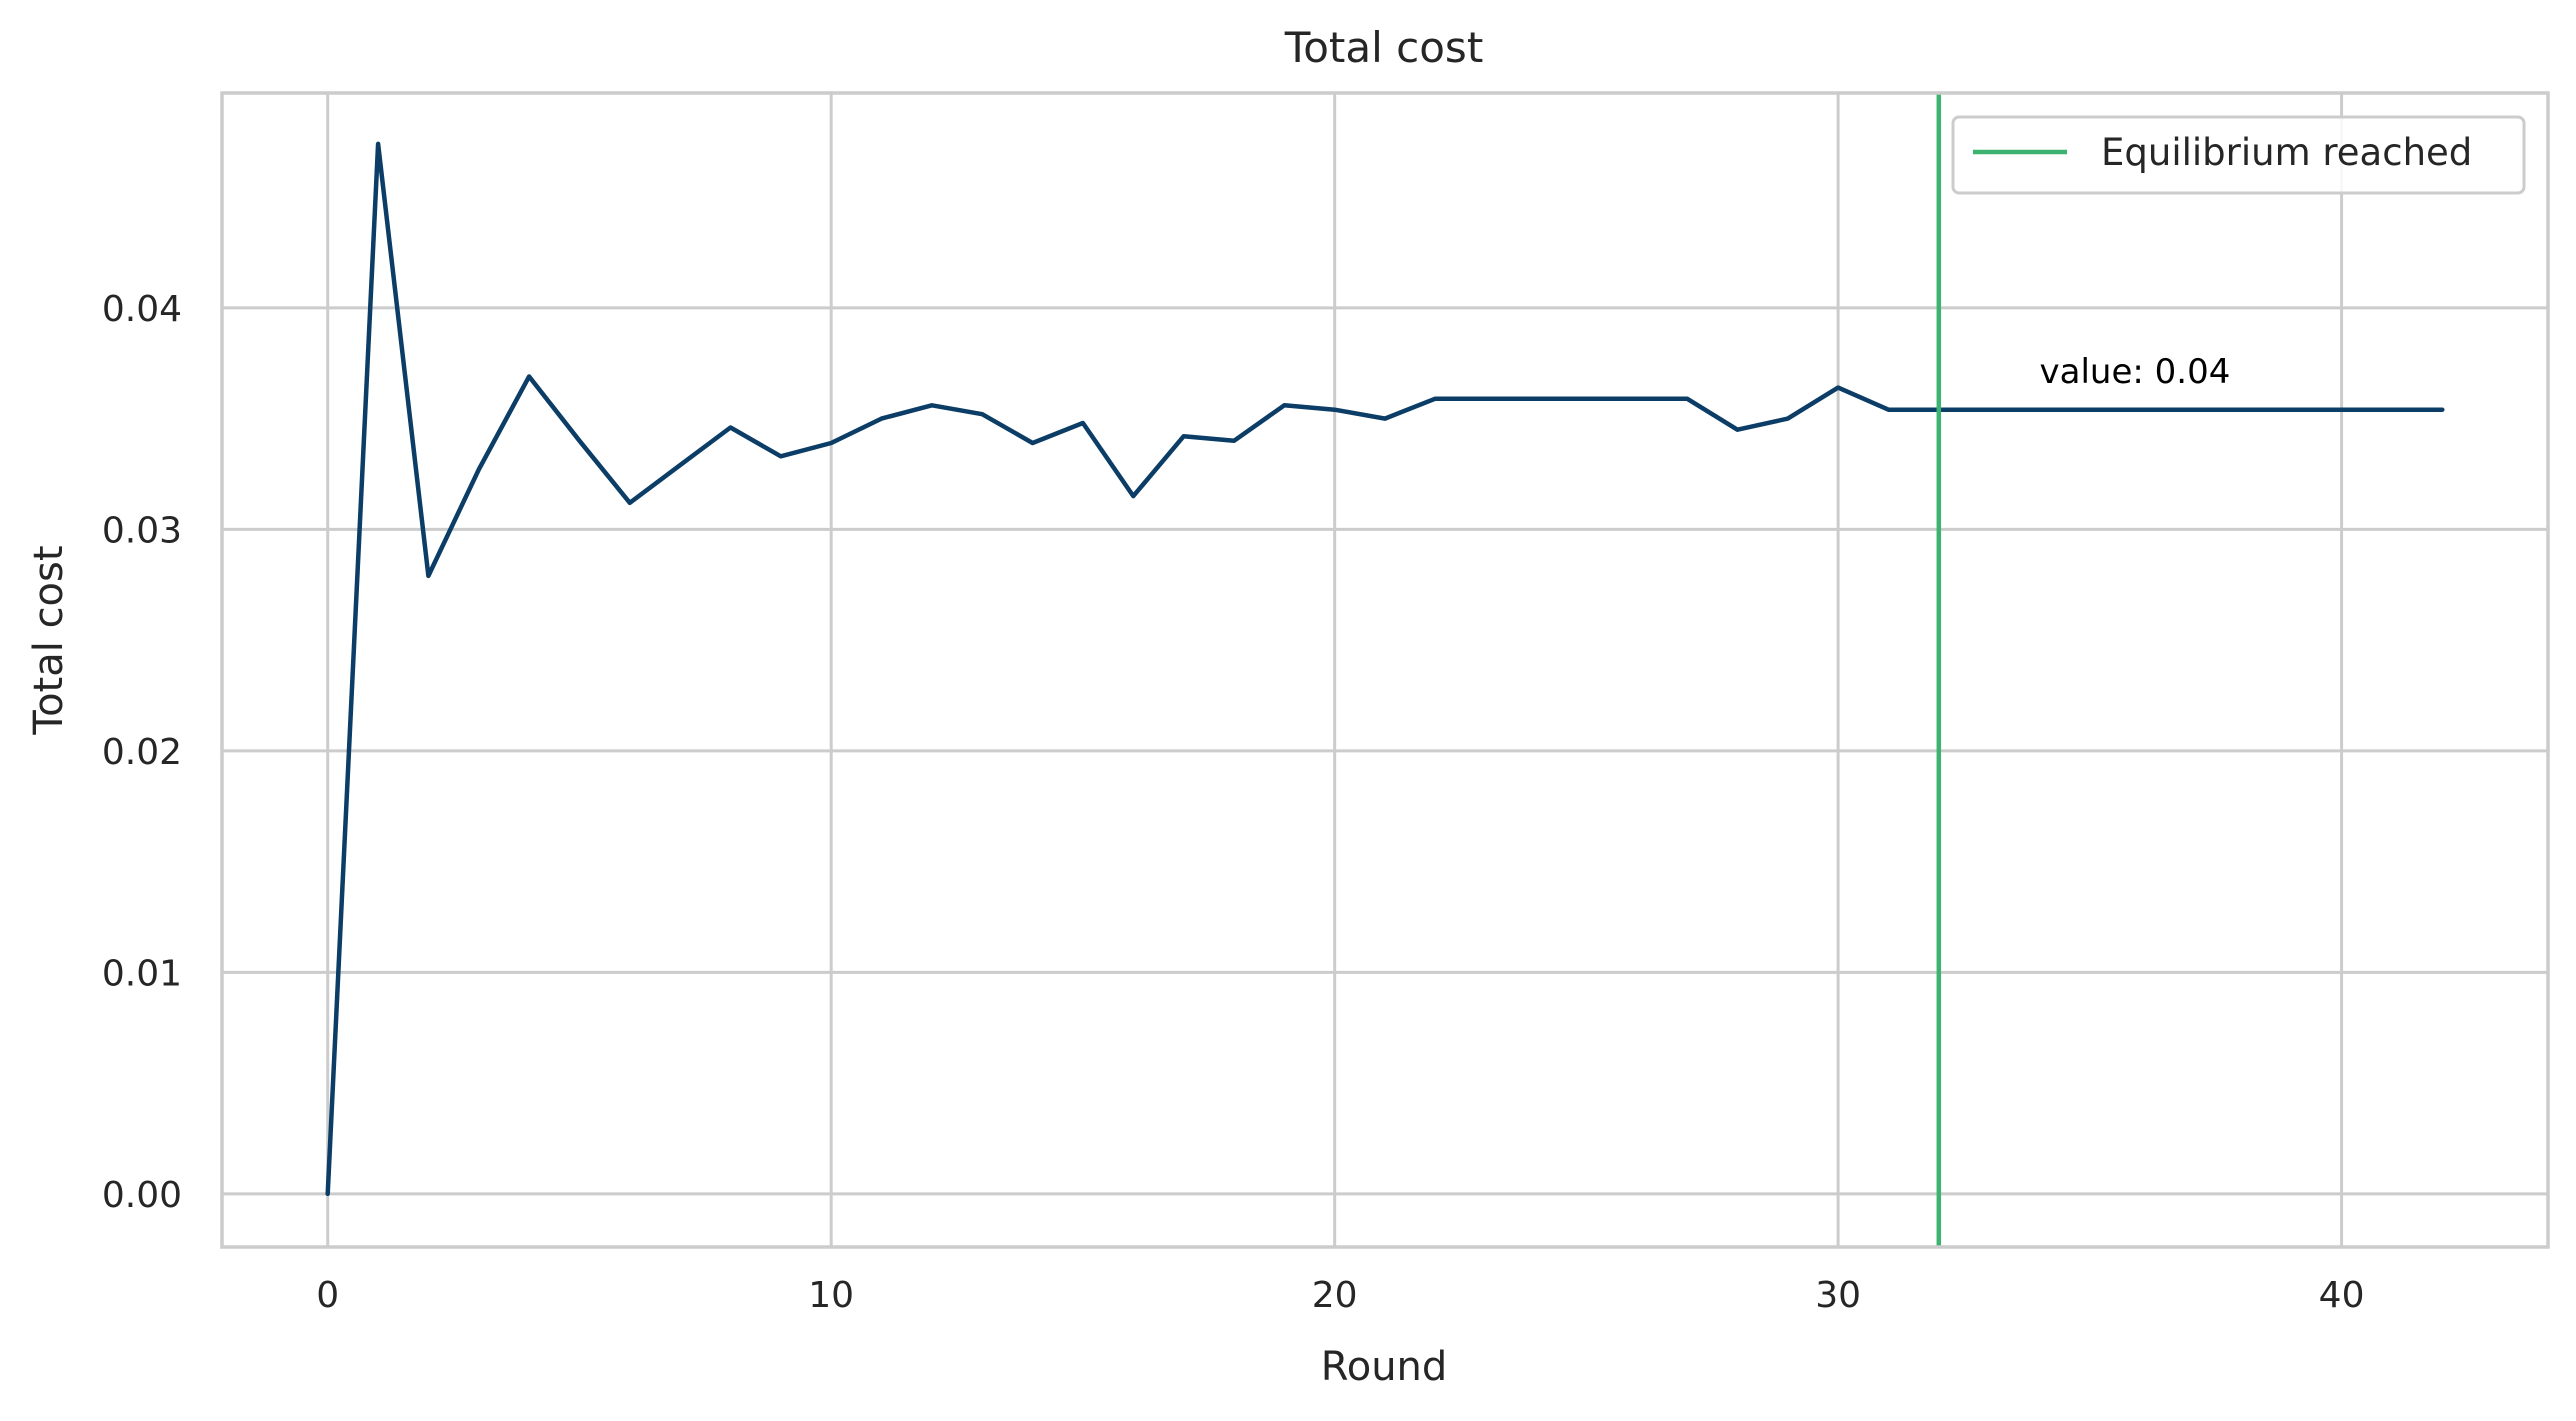 This screenshot has height=1421, width=2576. What do you see at coordinates (831, 1295) in the screenshot?
I see `x-tick-label: 10` at bounding box center [831, 1295].